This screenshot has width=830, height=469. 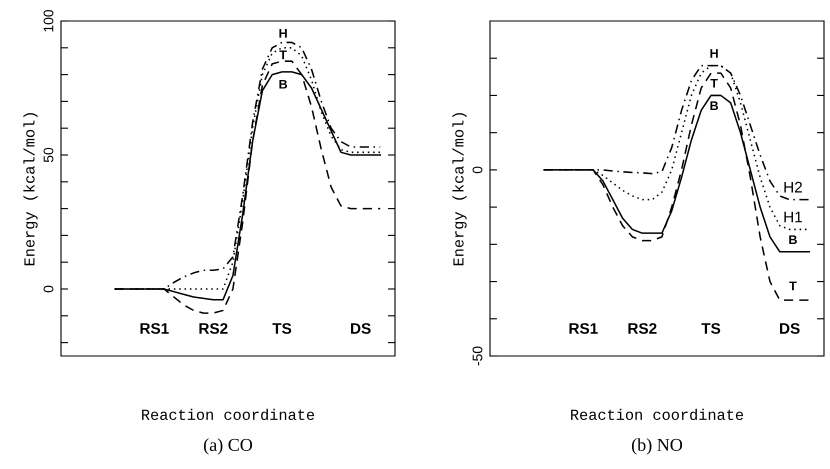 I want to click on y-tick-label: -50, so click(x=477, y=356).